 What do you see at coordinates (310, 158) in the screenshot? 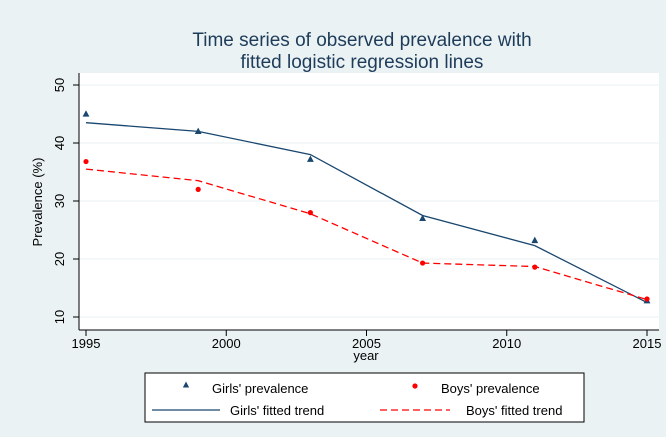
I see `girls-prevalencepoint-2003` at bounding box center [310, 158].